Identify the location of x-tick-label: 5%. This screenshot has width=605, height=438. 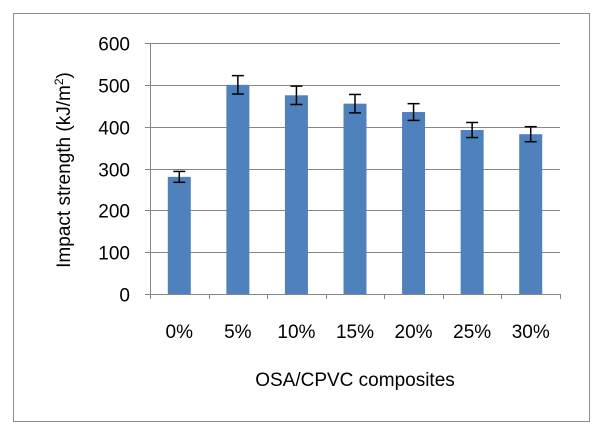
(238, 332).